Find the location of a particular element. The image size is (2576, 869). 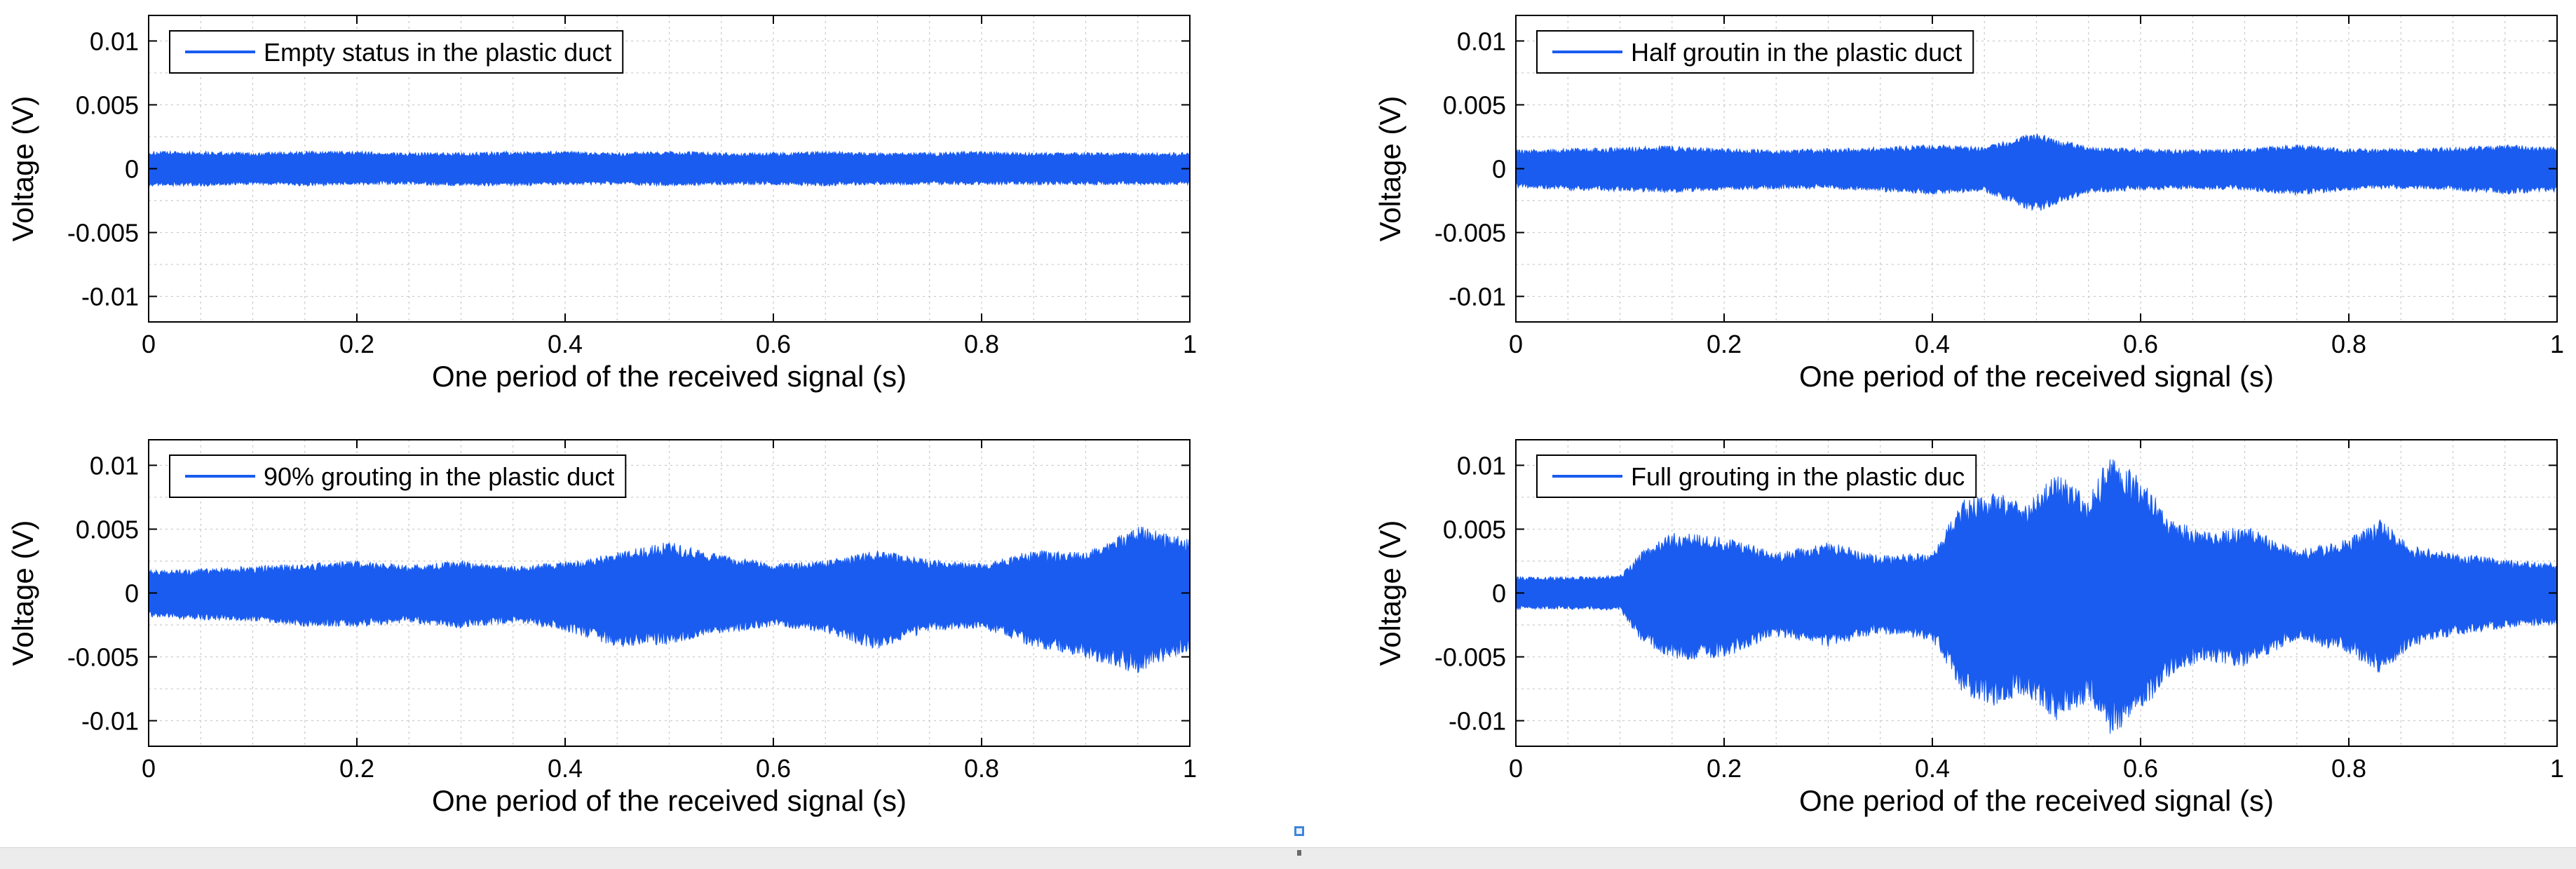

legend-box is located at coordinates (1755, 52).